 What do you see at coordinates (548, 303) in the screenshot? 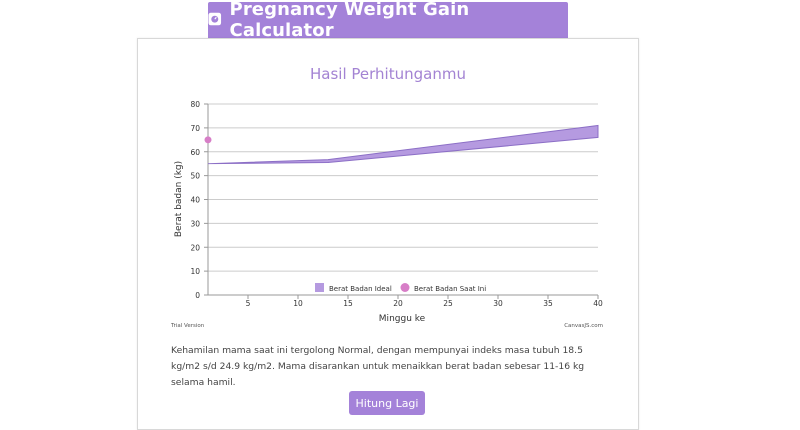
I see `x-tick-label: 35` at bounding box center [548, 303].